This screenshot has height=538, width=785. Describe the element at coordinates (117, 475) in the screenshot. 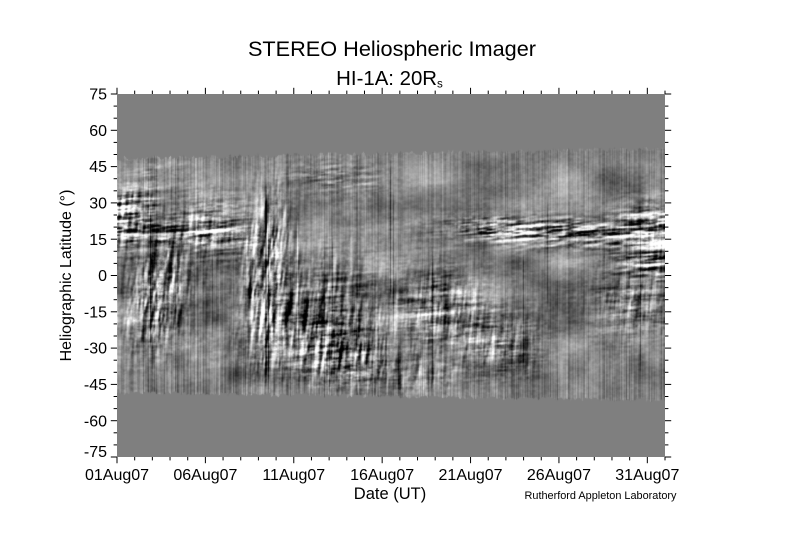

I see `svg-text: 01Aug07` at that location.